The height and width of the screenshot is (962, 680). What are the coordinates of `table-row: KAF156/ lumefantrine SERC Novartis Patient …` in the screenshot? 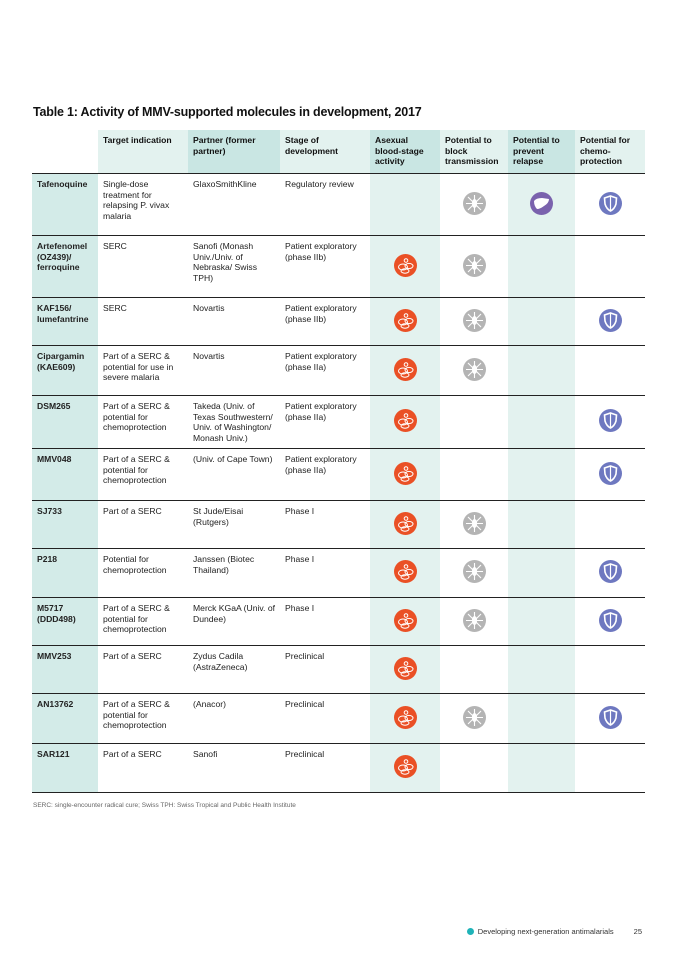 It's located at (338, 321).